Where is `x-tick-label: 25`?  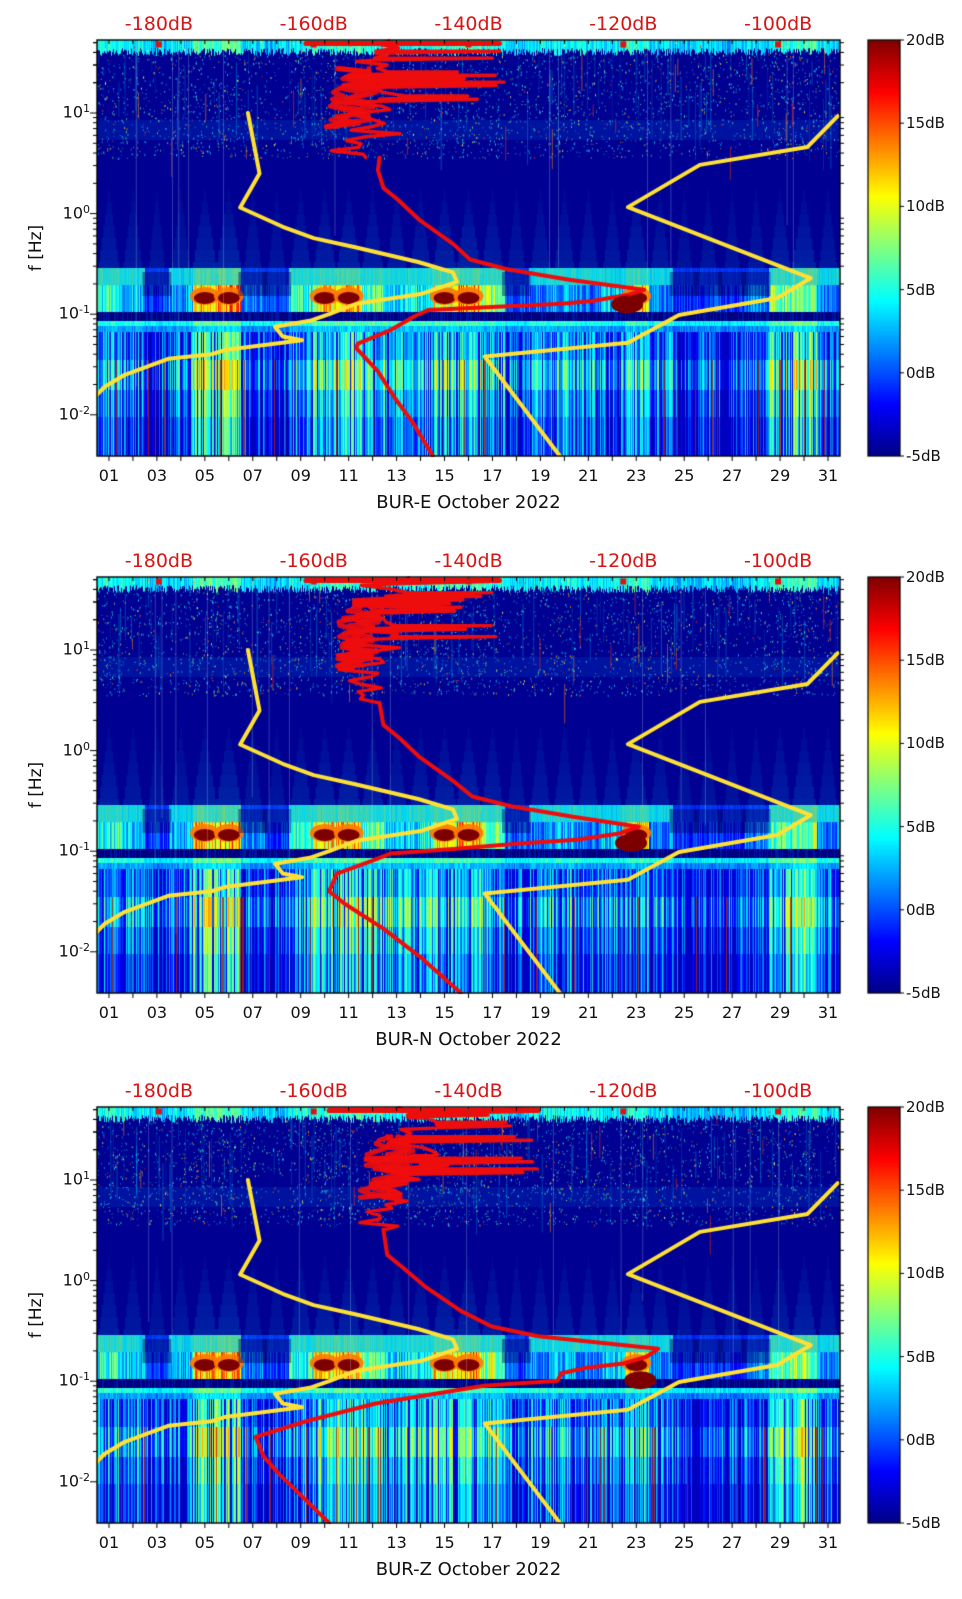
x-tick-label: 25 is located at coordinates (684, 1012).